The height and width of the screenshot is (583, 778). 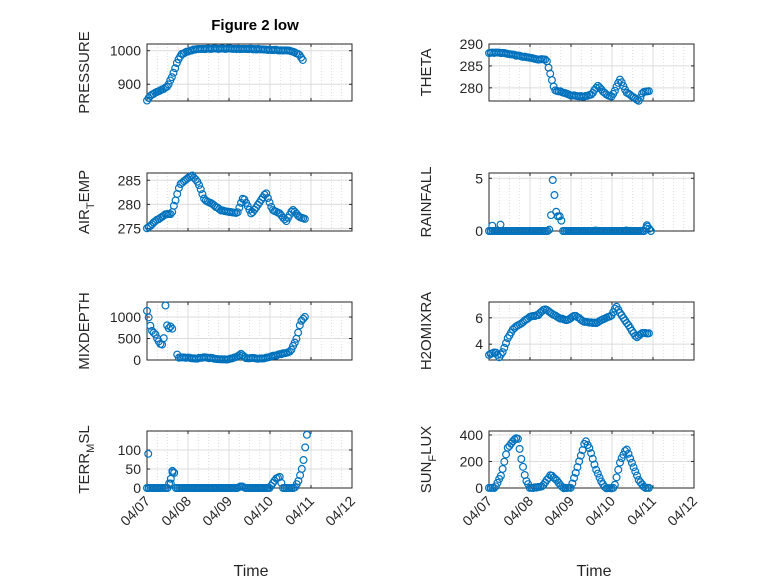 I want to click on y-axis-label-main: H2OMIXRA, so click(x=426, y=331).